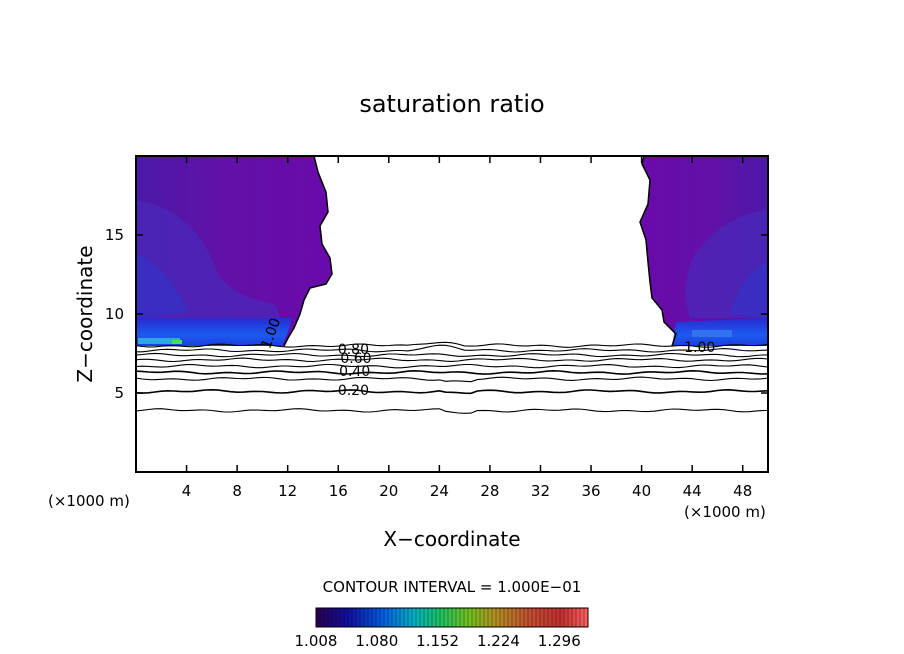  What do you see at coordinates (162, 286) in the screenshot?
I see `left-core-deep` at bounding box center [162, 286].